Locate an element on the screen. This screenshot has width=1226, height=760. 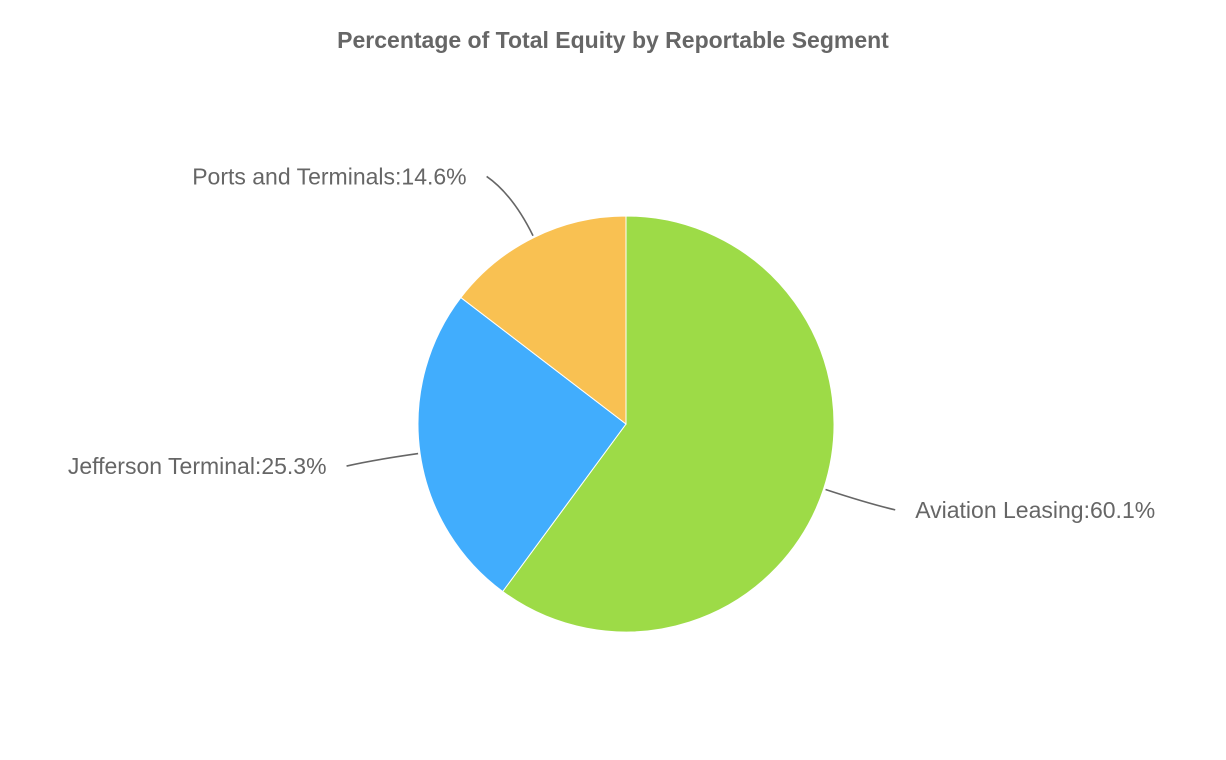
slice-label-aviation-leasing: Aviation Leasing:60.1% is located at coordinates (1035, 510).